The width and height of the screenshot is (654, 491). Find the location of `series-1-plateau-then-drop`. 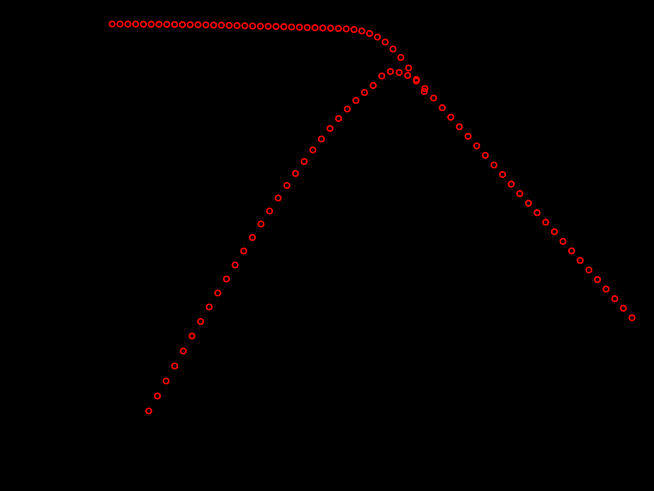

series-1-plateau-then-drop is located at coordinates (268, 58).